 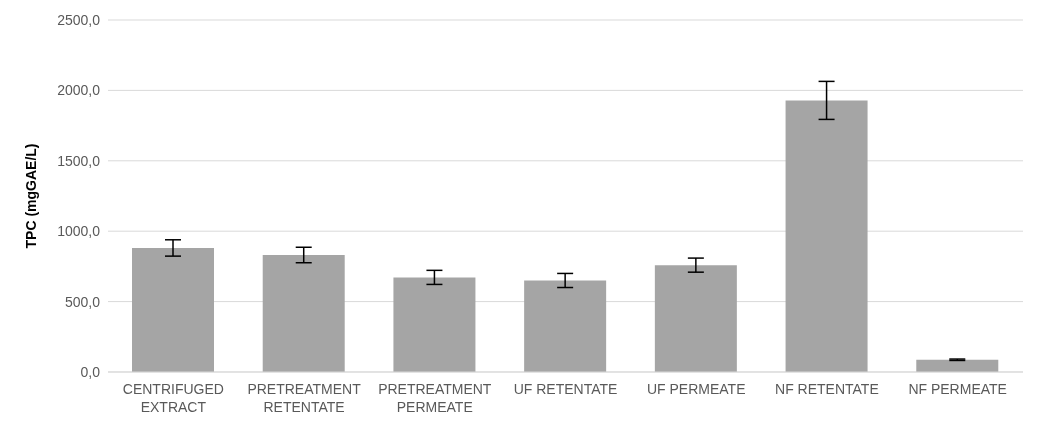 I want to click on y-tick-label: 500,0, so click(x=82, y=301).